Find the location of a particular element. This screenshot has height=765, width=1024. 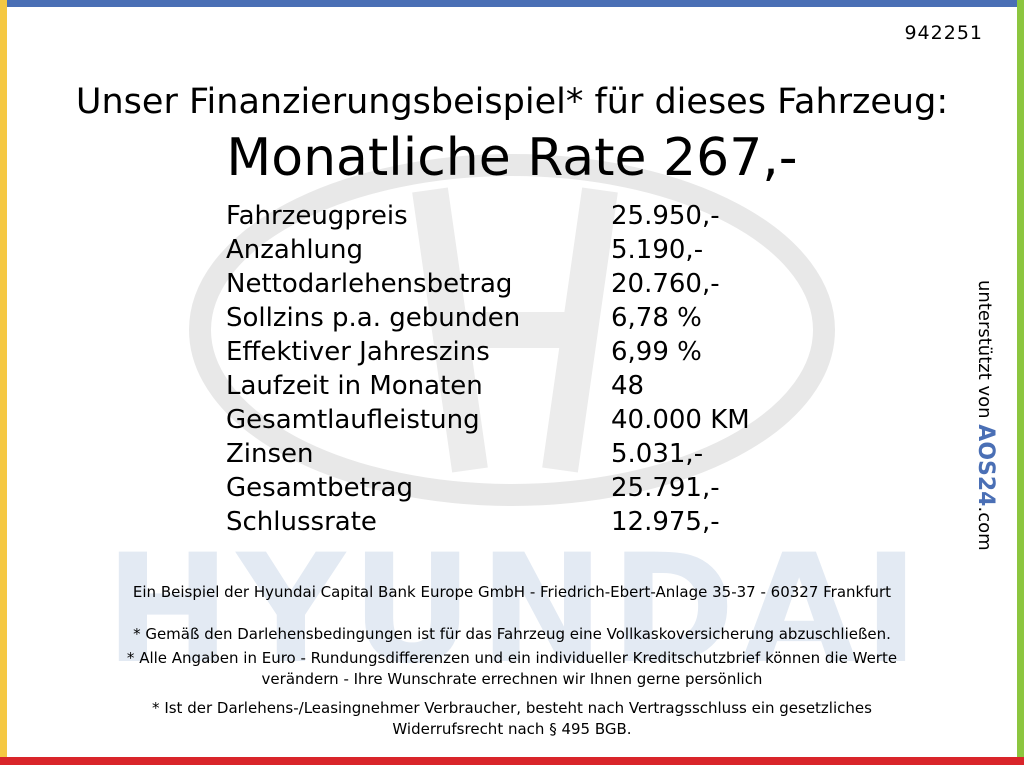

border-top is located at coordinates (512, 3).